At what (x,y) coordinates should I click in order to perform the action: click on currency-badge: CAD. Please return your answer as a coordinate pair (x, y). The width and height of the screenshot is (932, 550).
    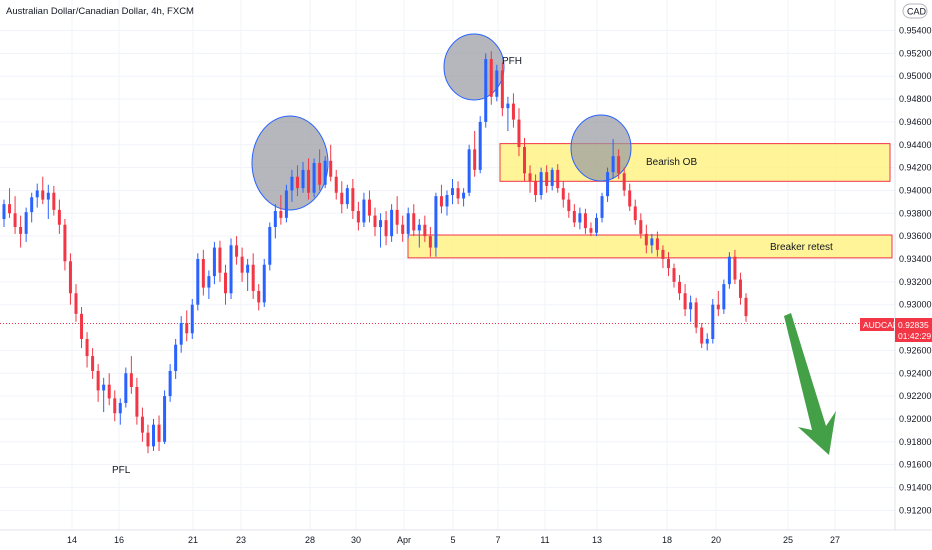
    Looking at the image, I should click on (915, 11).